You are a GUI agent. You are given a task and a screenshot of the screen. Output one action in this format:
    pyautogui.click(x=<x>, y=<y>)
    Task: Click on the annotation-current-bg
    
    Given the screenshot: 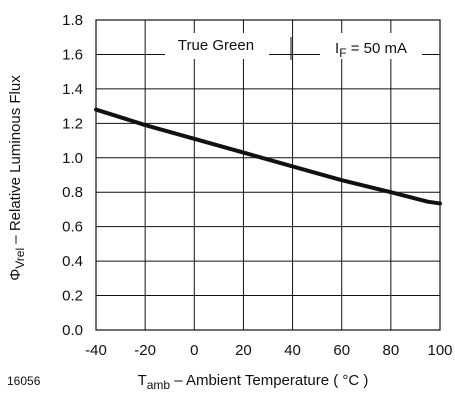 What is the action you would take?
    pyautogui.click(x=371, y=46)
    